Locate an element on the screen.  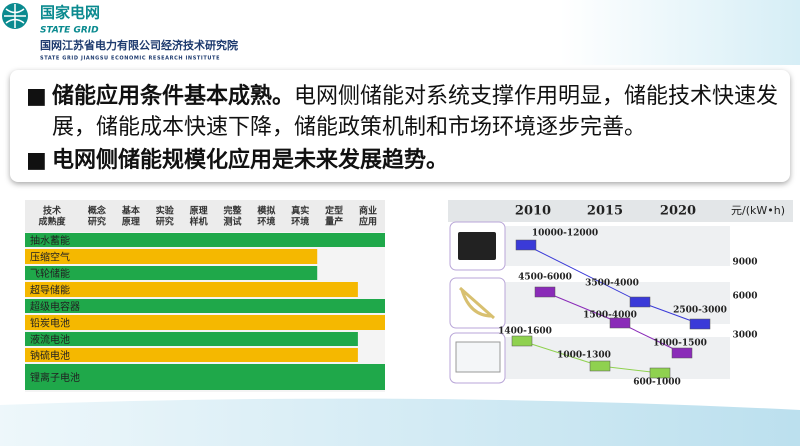
org-cn: 国家电网 is located at coordinates (70, 13).